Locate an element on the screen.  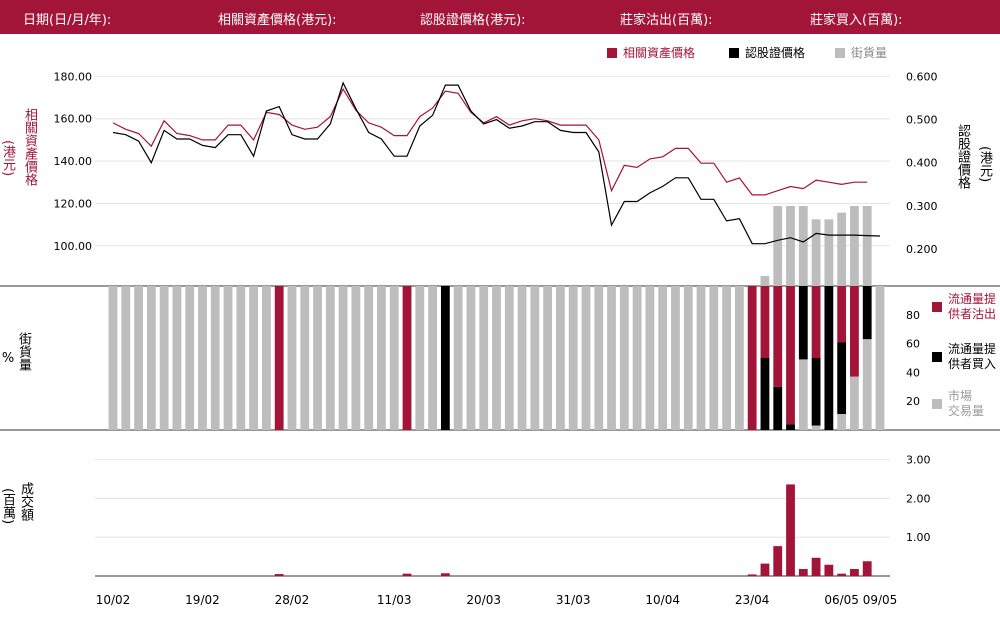
legend-lp-sell-swatch is located at coordinates (937, 307).